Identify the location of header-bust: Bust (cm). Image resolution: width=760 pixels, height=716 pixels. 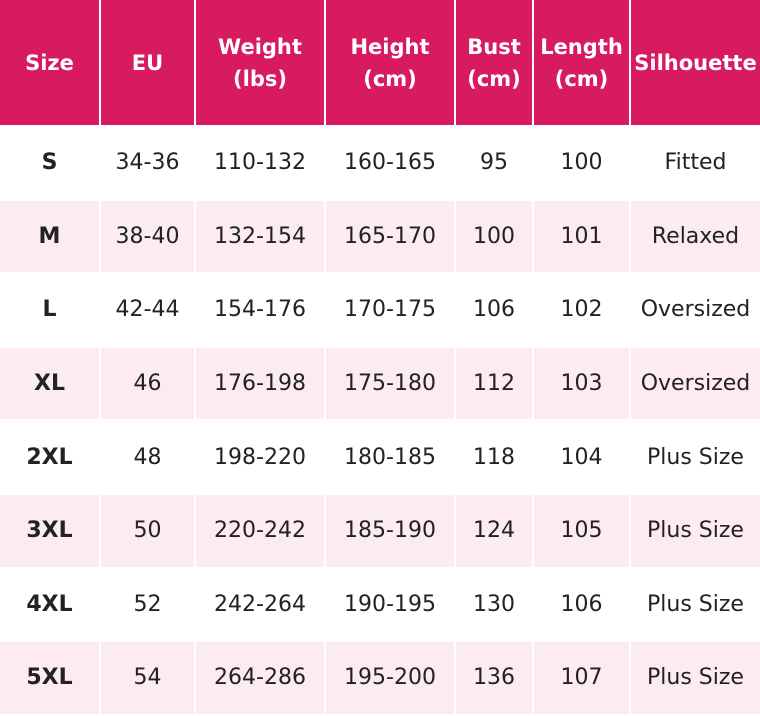
(494, 63).